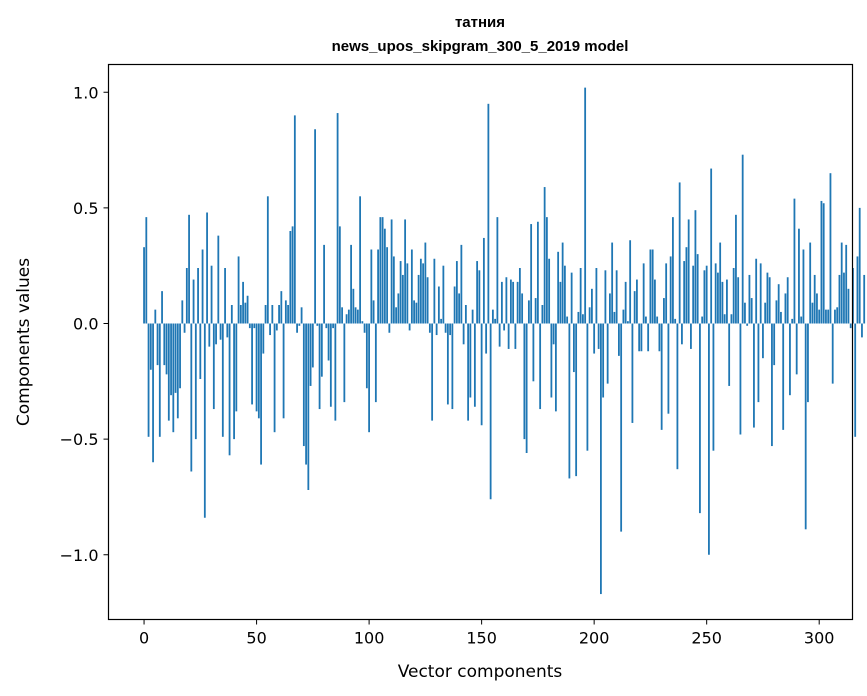  I want to click on x-axis-label: Vector components, so click(480, 672).